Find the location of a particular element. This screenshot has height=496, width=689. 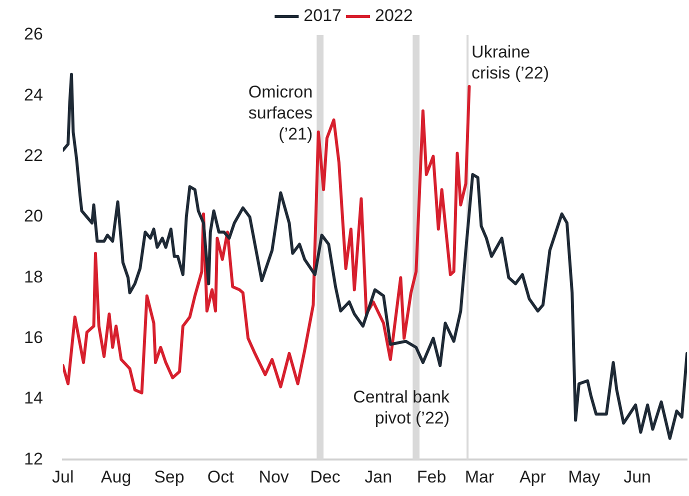

band-label: Central bank pivot (’22) is located at coordinates (401, 407).